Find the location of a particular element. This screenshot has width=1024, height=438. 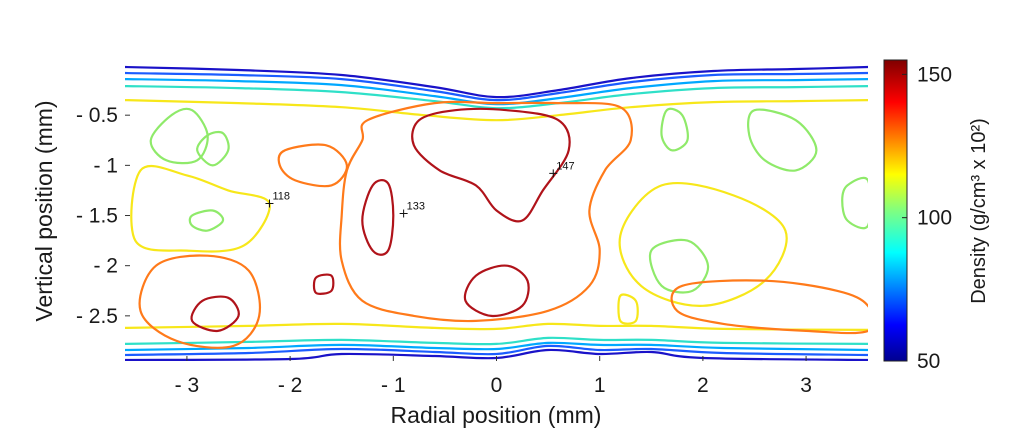

x-axis-label: Radial position (mm) is located at coordinates (496, 415).